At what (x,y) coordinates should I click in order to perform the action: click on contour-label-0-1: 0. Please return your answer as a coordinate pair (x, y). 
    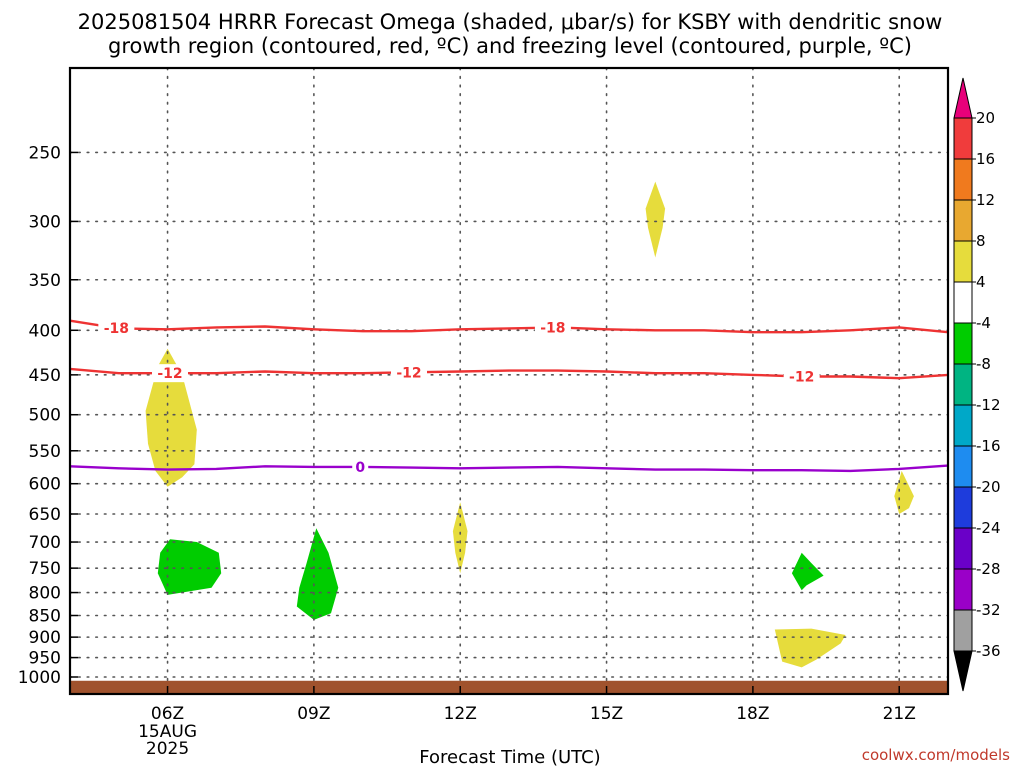
    Looking at the image, I should click on (360, 468).